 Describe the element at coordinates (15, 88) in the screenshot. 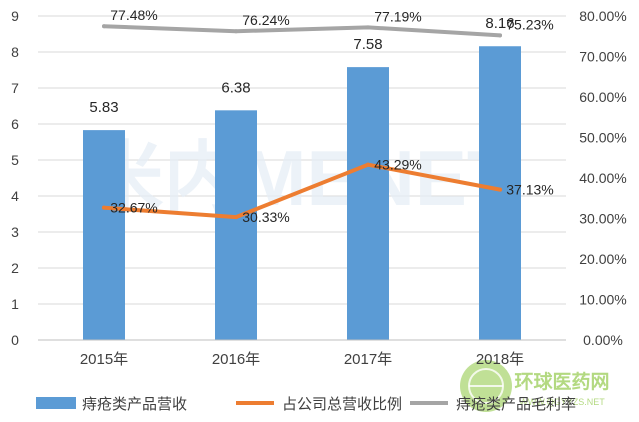

I see `y-left-tick-label: 7` at that location.